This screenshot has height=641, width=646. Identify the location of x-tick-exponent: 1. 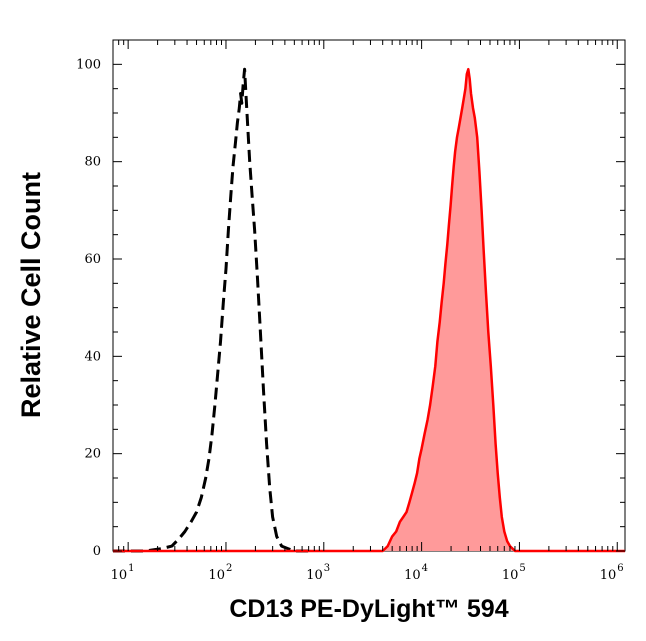
(131, 568).